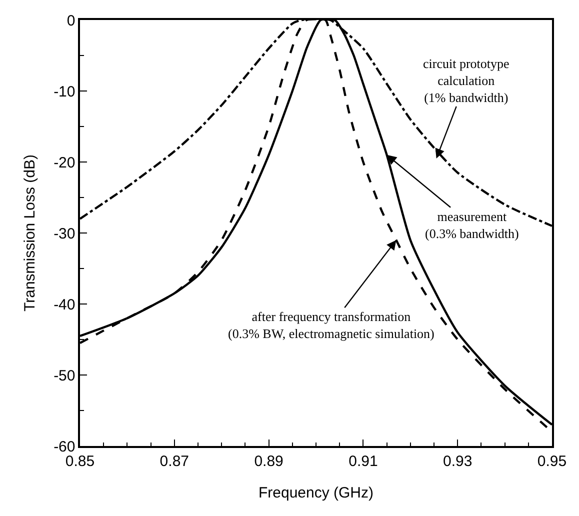  Describe the element at coordinates (331, 325) in the screenshot. I see `annotation: after frequency transformation (0.3% BW, electromagnetic simulation)` at that location.